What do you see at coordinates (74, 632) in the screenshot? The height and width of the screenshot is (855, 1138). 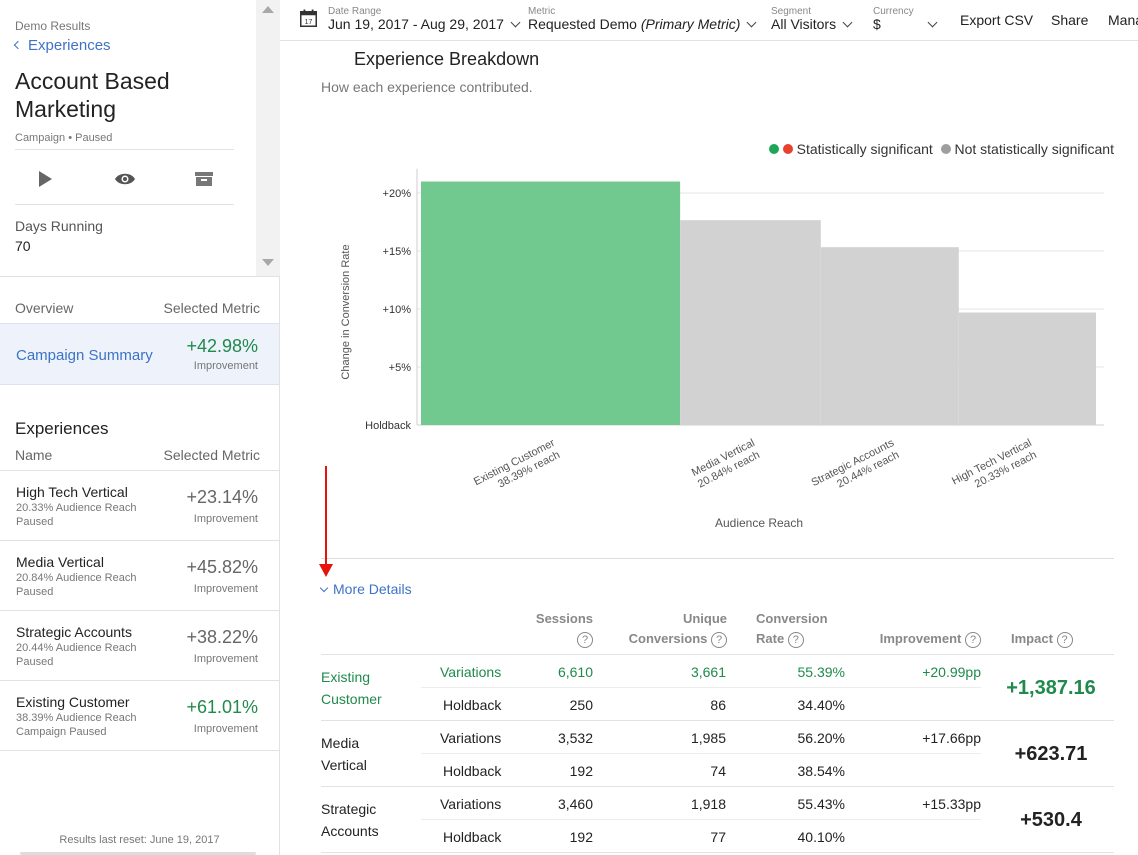 I see `experience-name: Strategic Accounts` at bounding box center [74, 632].